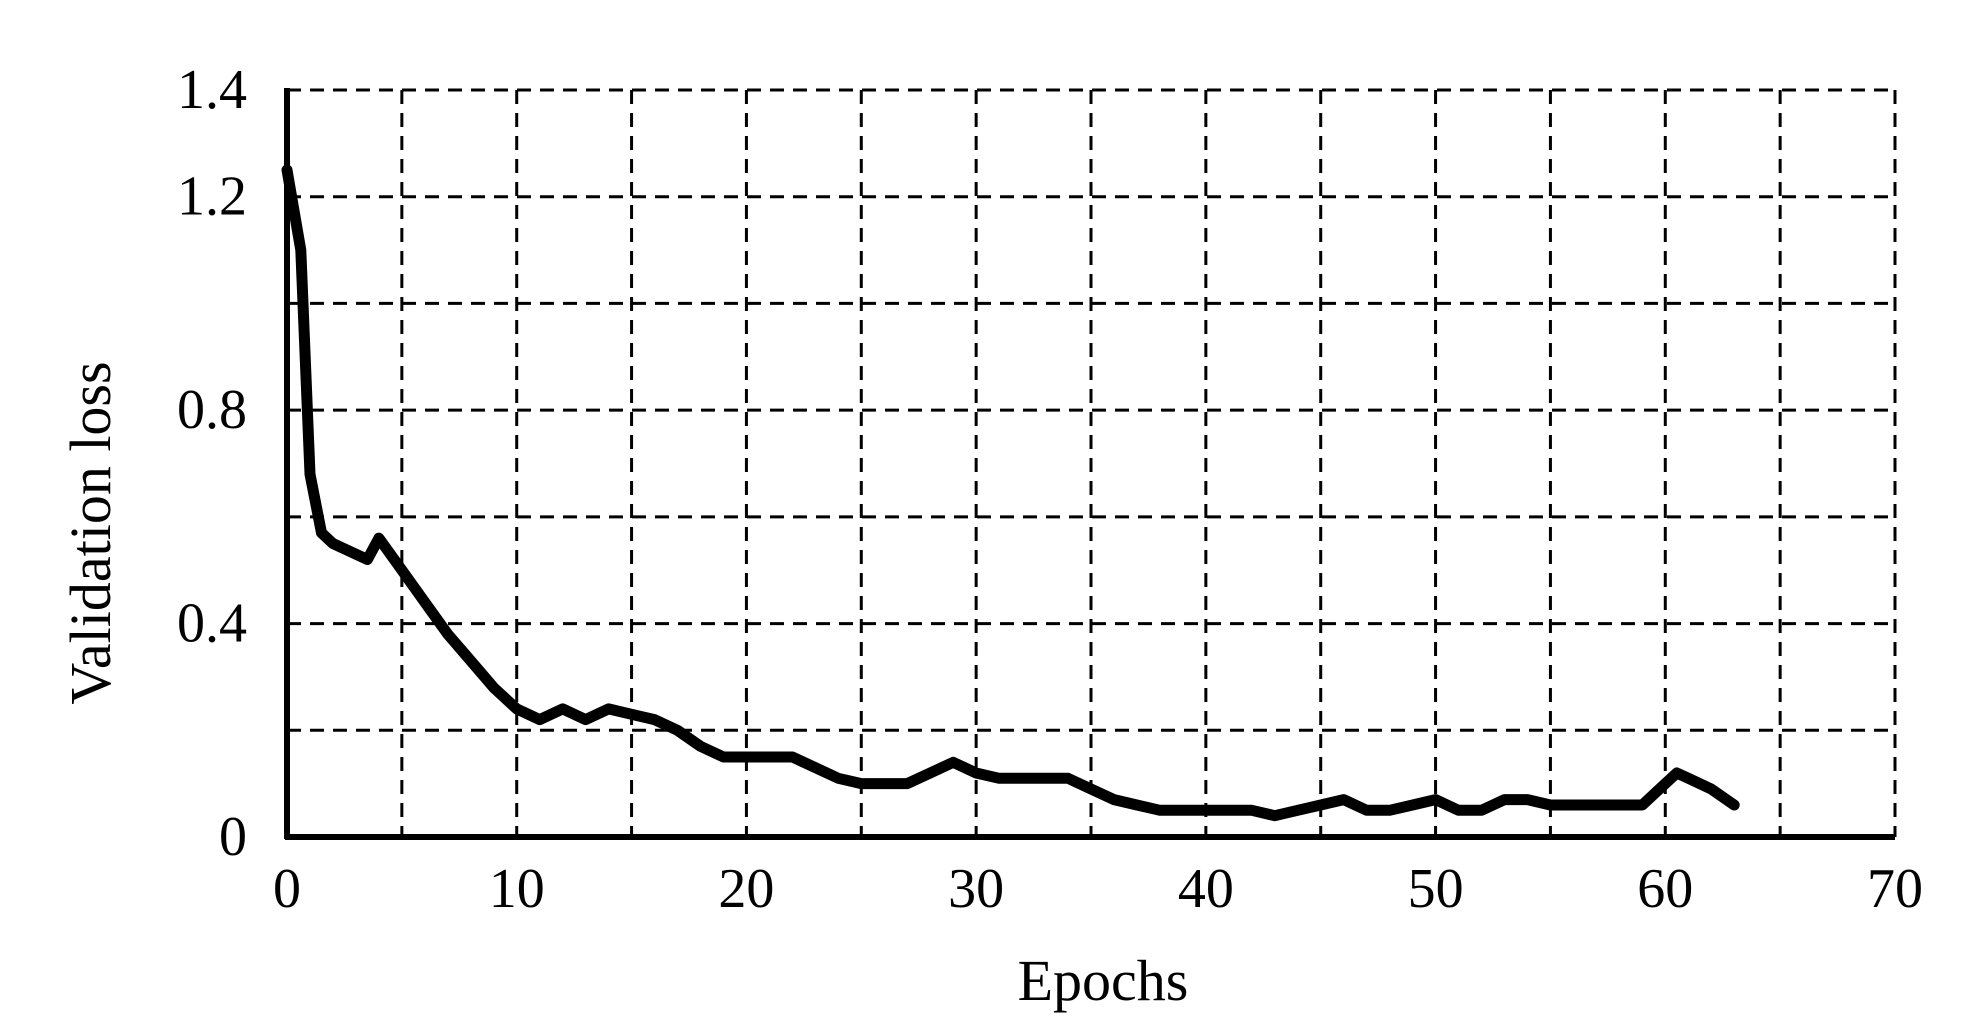  I want to click on x-tick-label: 20, so click(746, 889).